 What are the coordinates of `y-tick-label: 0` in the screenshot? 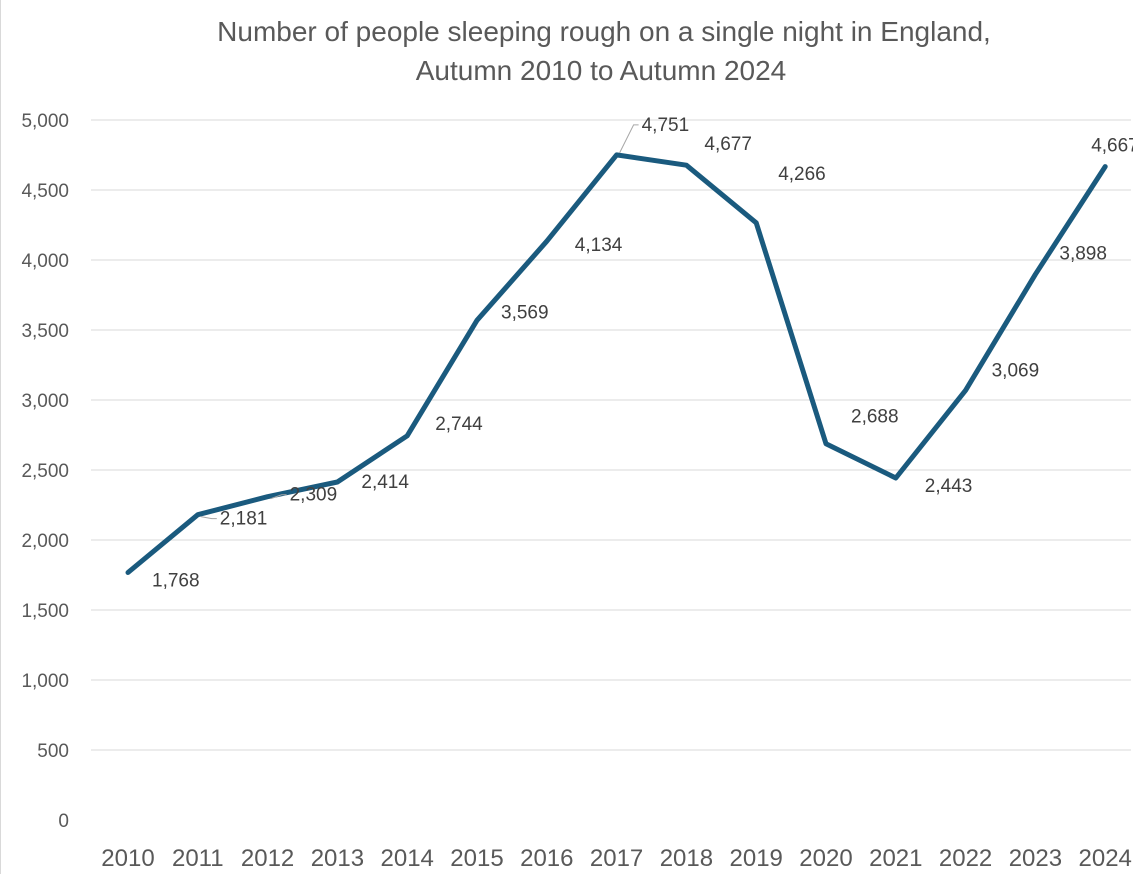 It's located at (63, 821).